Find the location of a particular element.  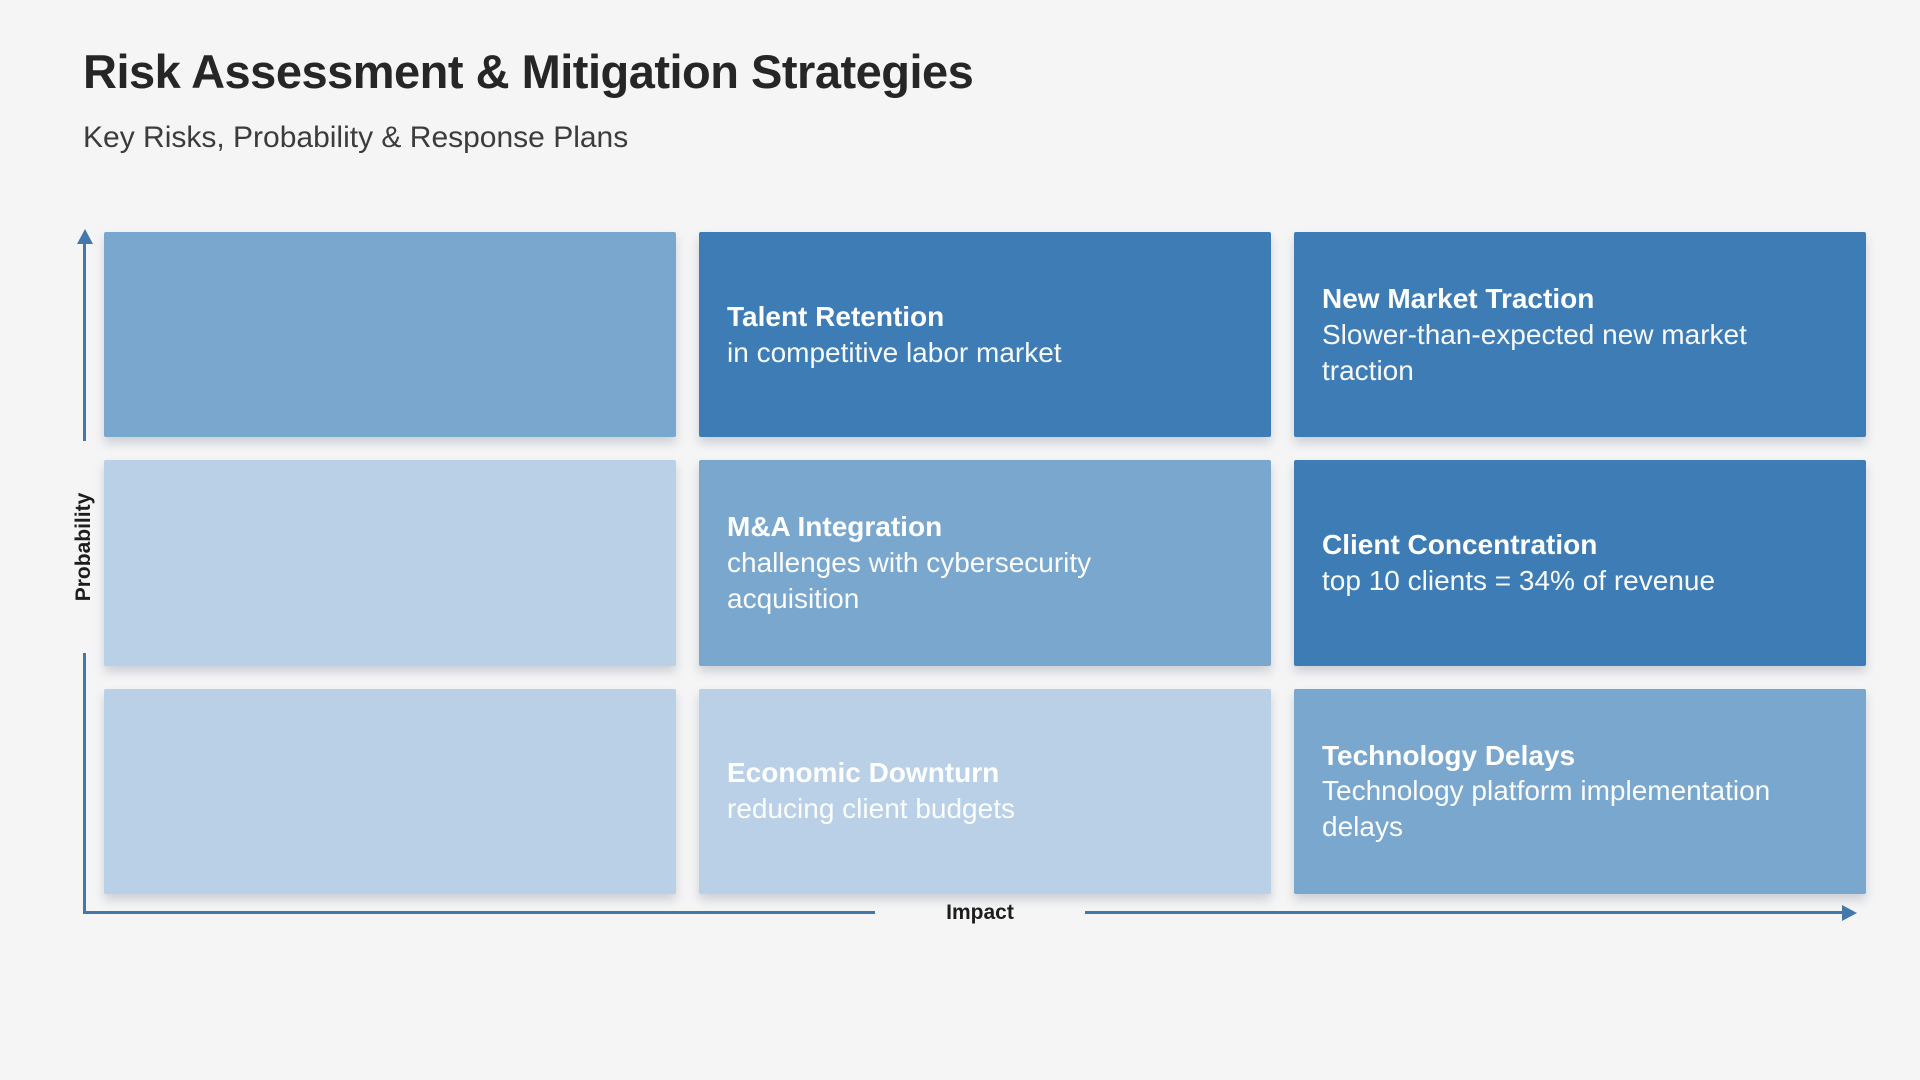

risk-cell-description: Slower-than-expected new market traction is located at coordinates (1534, 352).